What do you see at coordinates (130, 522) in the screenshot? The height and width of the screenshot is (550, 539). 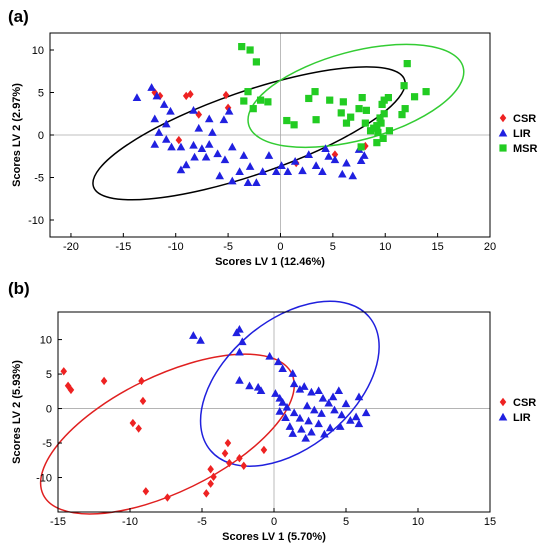 I see `panel-b-xtick-label: -10` at bounding box center [130, 522].